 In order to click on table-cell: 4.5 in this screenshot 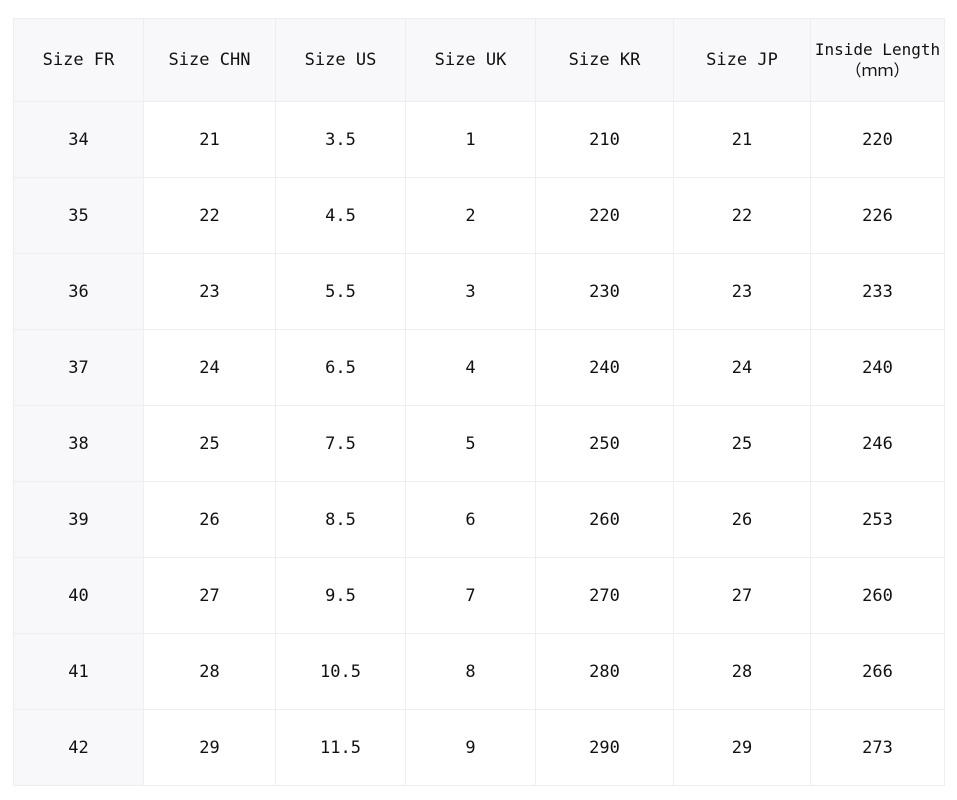, I will do `click(340, 215)`.